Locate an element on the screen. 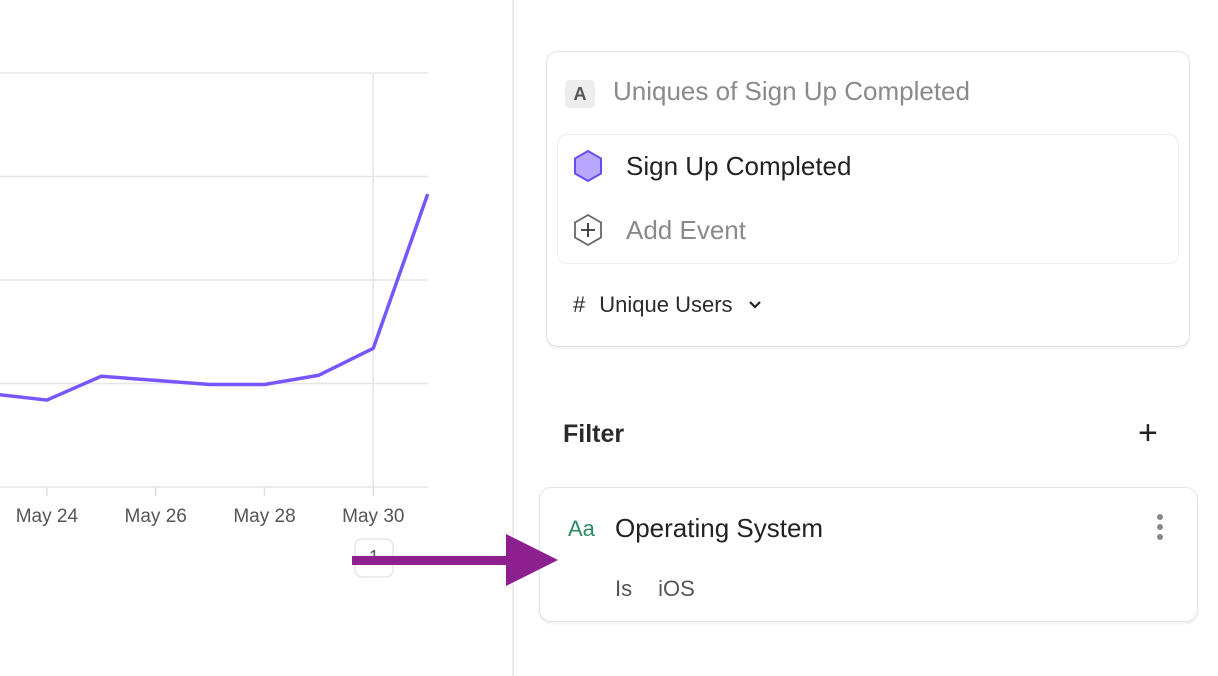 This screenshot has height=676, width=1218. event-item: Sign Up Completed is located at coordinates (711, 166).